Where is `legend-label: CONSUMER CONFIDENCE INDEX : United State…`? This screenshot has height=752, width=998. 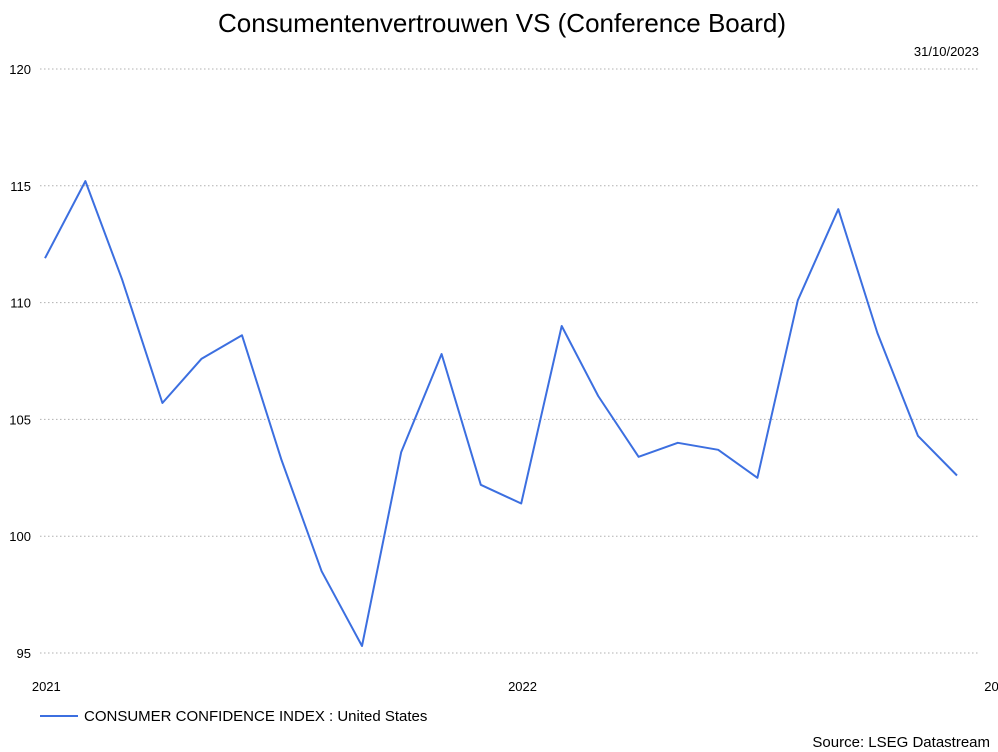
legend-label: CONSUMER CONFIDENCE INDEX : United State… is located at coordinates (255, 716).